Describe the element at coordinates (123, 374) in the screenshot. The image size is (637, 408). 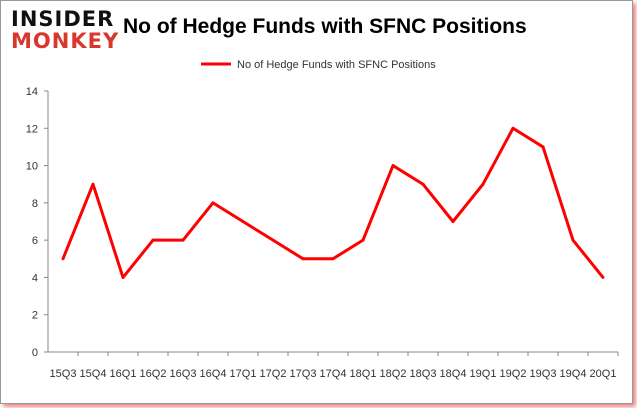
I see `x-tick-label: 16Q1` at that location.